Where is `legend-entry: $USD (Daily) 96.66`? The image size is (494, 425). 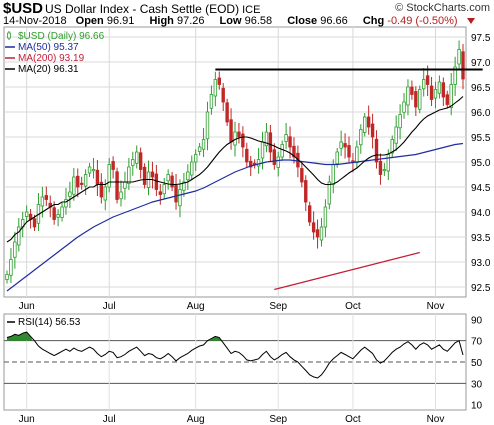 legend-entry: $USD (Daily) 96.66 is located at coordinates (61, 36).